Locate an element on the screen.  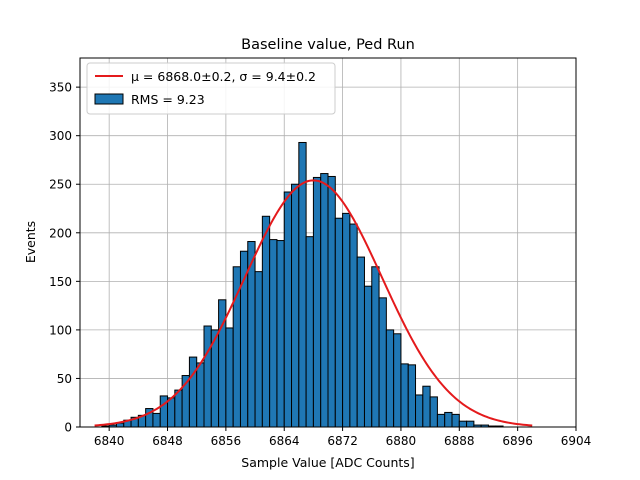
x-axis-ticks: 6840 6848 6856 6864 6872 6880 6888 6896 6904 is located at coordinates (342, 437).